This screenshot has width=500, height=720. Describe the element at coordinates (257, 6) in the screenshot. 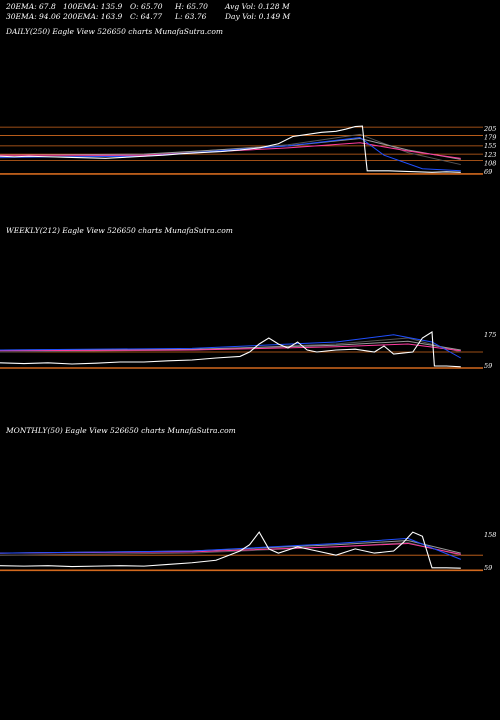

I see `stat-avg-vol: Avg Vol: 0.128 M` at that location.